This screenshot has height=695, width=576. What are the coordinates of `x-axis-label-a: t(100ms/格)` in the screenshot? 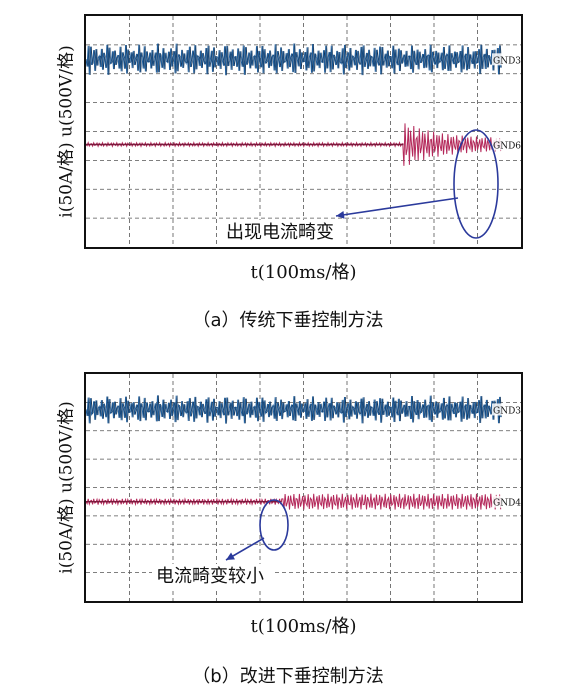 It's located at (303, 272).